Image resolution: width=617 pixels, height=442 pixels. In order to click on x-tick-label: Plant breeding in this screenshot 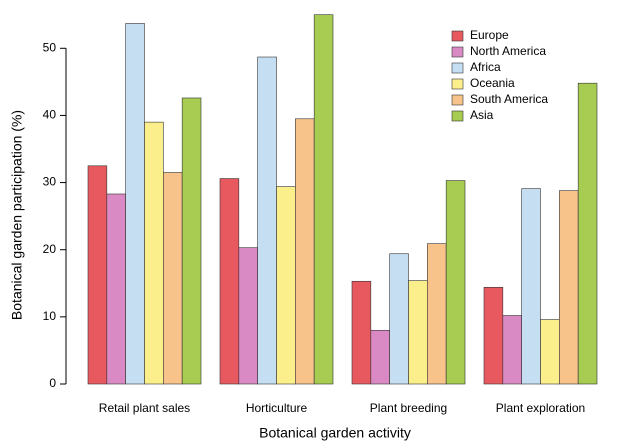, I will do `click(408, 408)`.